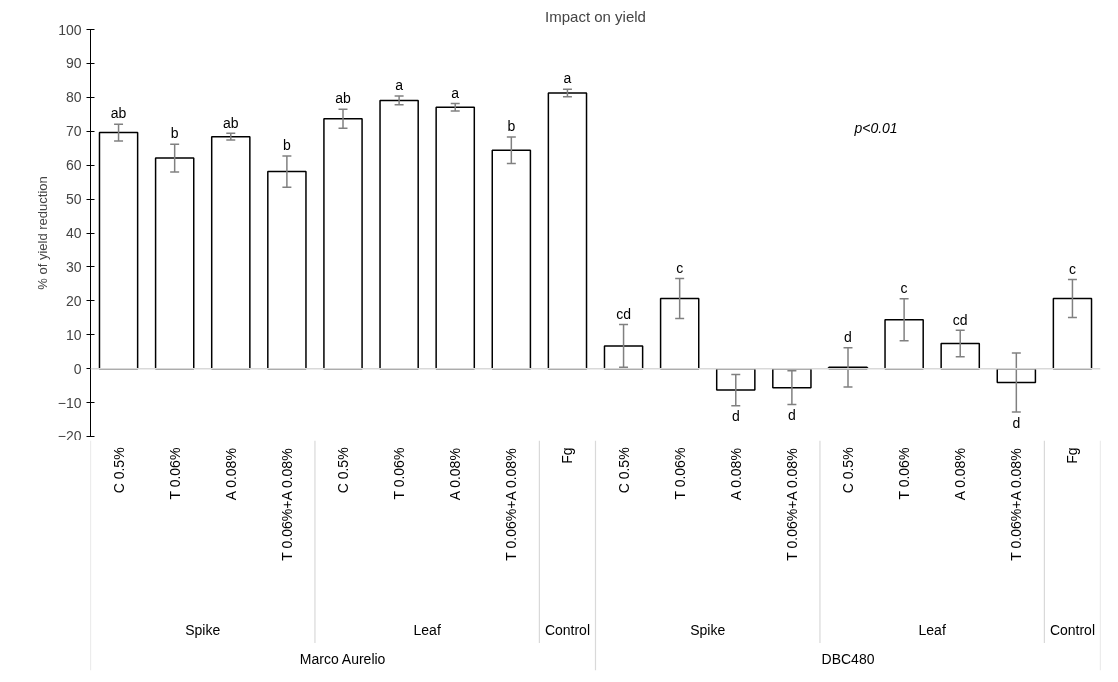 The height and width of the screenshot is (682, 1118). I want to click on text: Marco Aurelio, so click(342, 659).